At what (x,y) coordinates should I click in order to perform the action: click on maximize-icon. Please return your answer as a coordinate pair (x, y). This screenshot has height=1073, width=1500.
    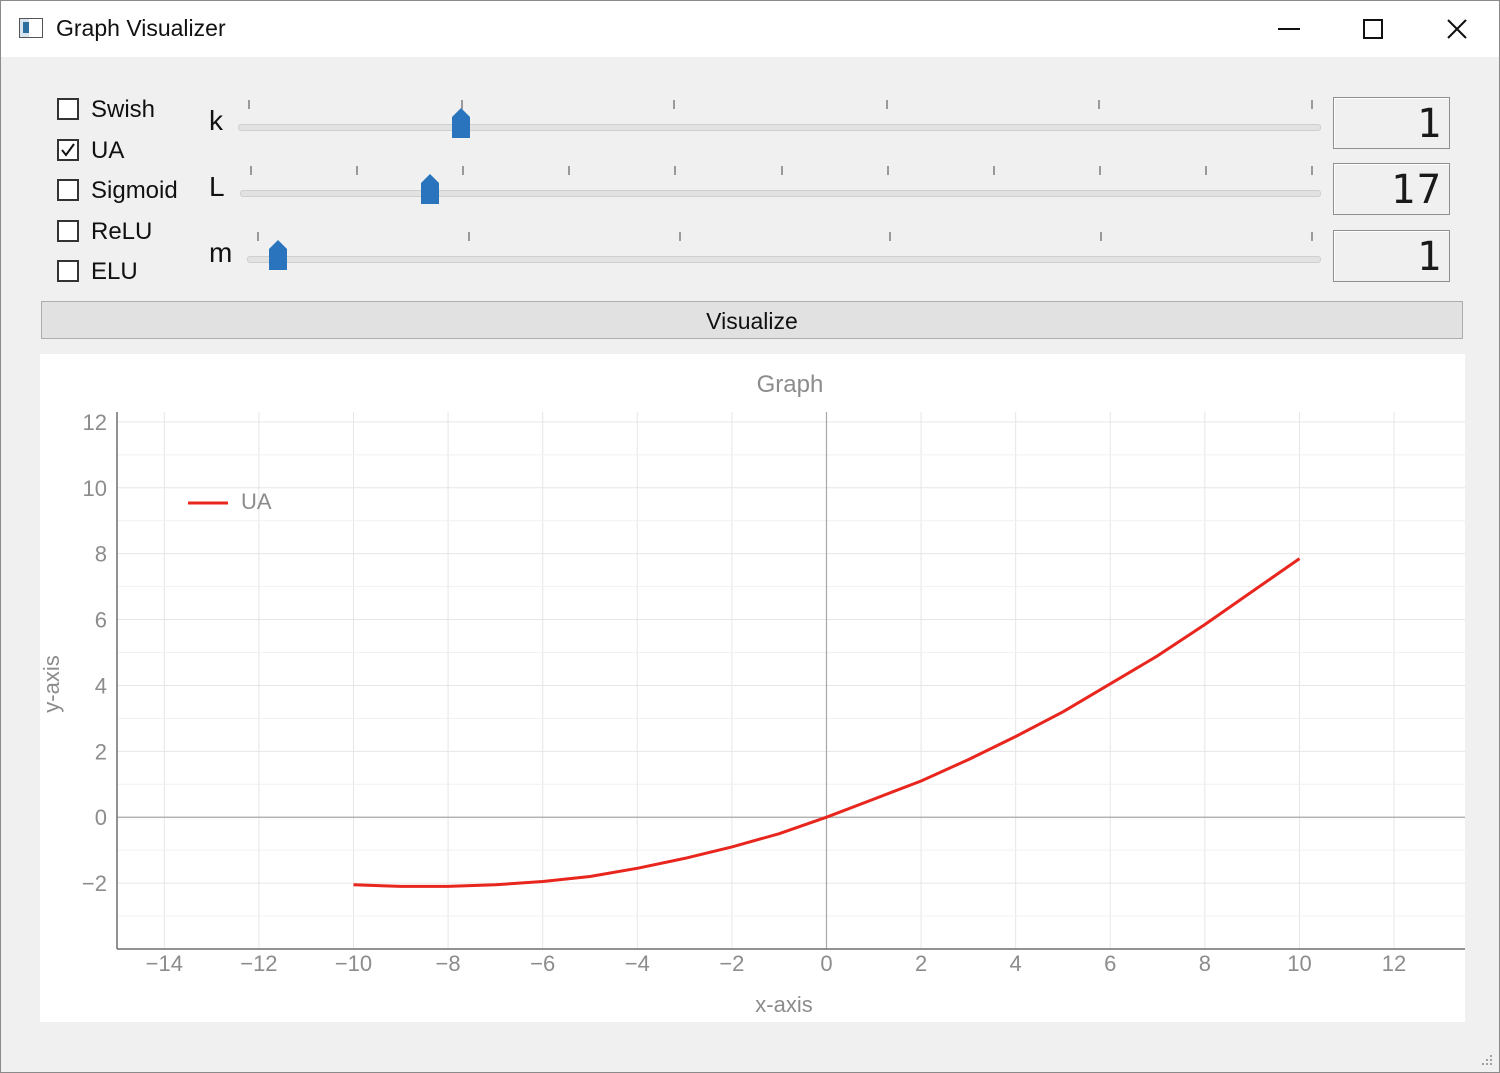
    Looking at the image, I should click on (1373, 29).